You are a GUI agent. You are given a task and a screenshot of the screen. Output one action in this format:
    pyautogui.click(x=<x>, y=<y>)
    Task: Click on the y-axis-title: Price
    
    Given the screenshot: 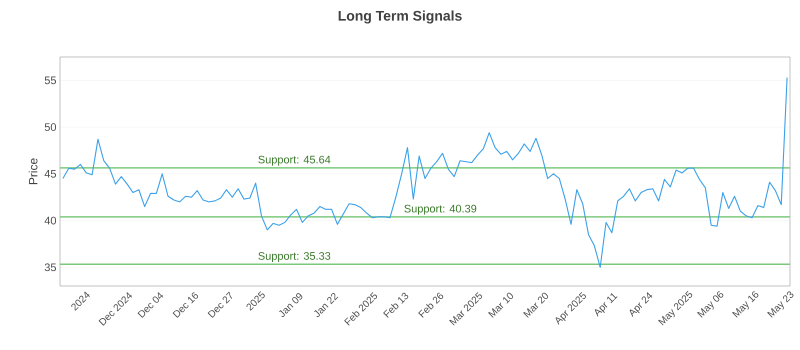 What is the action you would take?
    pyautogui.click(x=33, y=171)
    